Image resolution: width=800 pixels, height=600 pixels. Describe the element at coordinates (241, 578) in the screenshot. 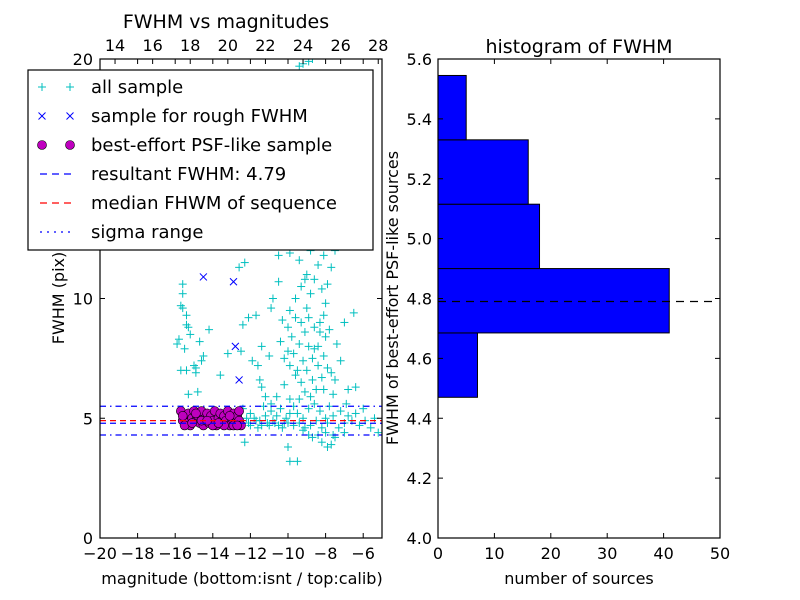

I see `scatter-x-label: magnitude (bottom:isnt / top:calib)` at that location.